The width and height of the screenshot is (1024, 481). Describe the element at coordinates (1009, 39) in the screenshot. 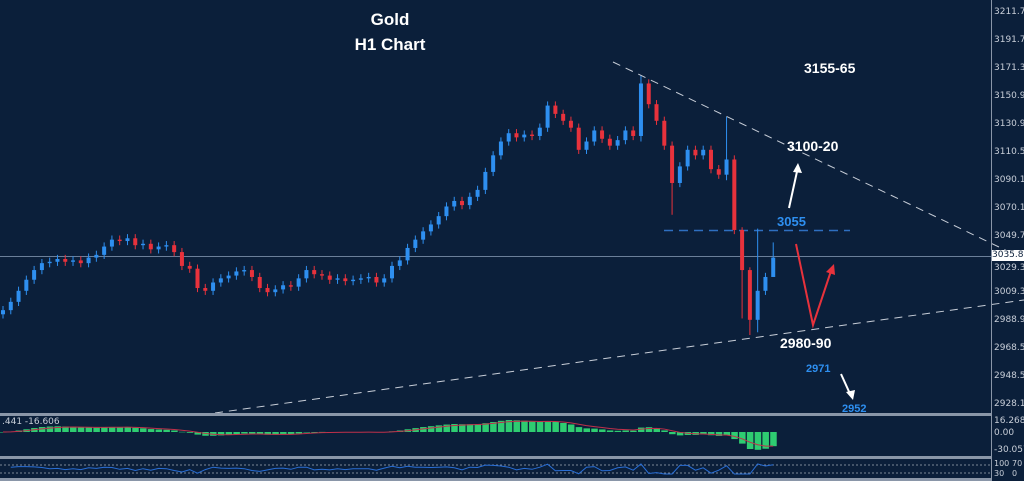

I see `y-tick-label: 3191.70` at that location.